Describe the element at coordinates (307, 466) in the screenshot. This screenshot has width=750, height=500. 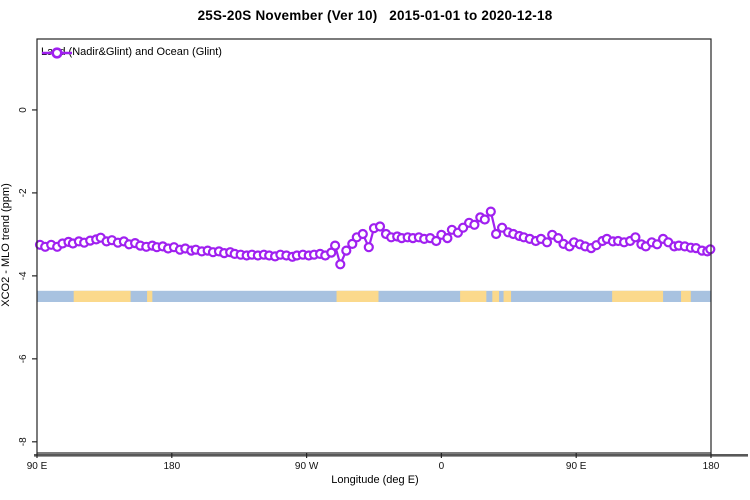
I see `x-tick-label: 90 W` at that location.